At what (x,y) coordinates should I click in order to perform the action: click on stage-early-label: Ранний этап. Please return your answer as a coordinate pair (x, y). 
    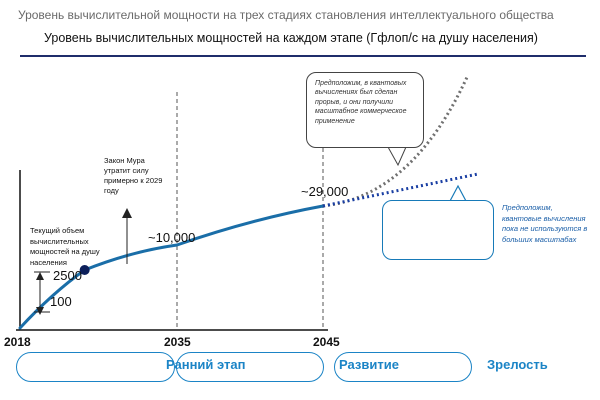
    Looking at the image, I should click on (206, 364).